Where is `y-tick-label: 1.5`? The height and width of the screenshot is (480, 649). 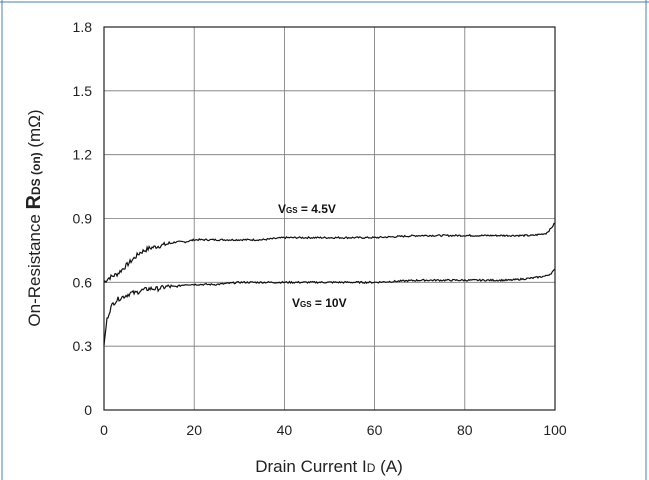 y-tick-label: 1.5 is located at coordinates (83, 91).